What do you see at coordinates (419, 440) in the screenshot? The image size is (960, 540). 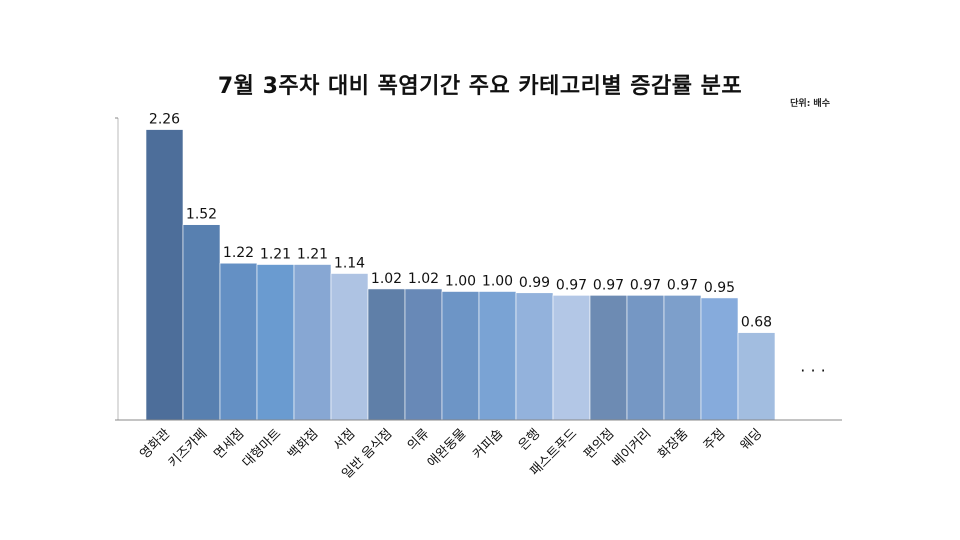 I see `category-label-7: 의류` at bounding box center [419, 440].